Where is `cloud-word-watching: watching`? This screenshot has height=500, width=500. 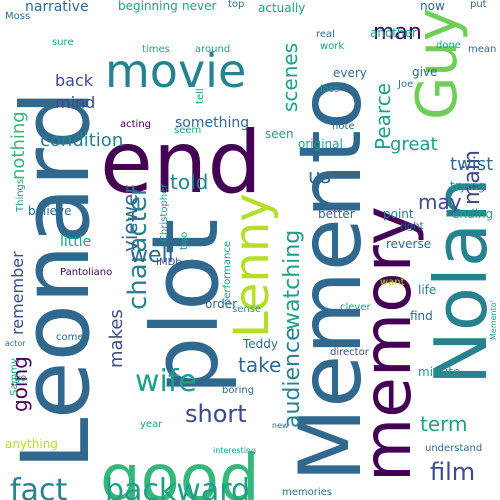 cloud-word-watching: watching is located at coordinates (292, 279).